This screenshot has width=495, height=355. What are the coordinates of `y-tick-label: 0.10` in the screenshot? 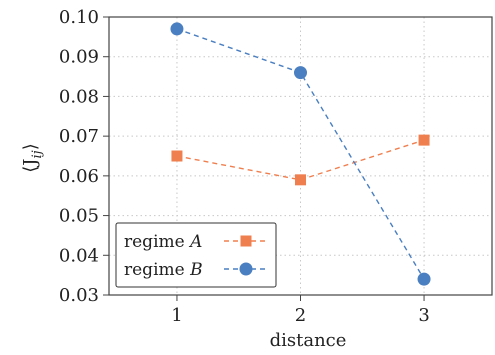 It's located at (79, 17).